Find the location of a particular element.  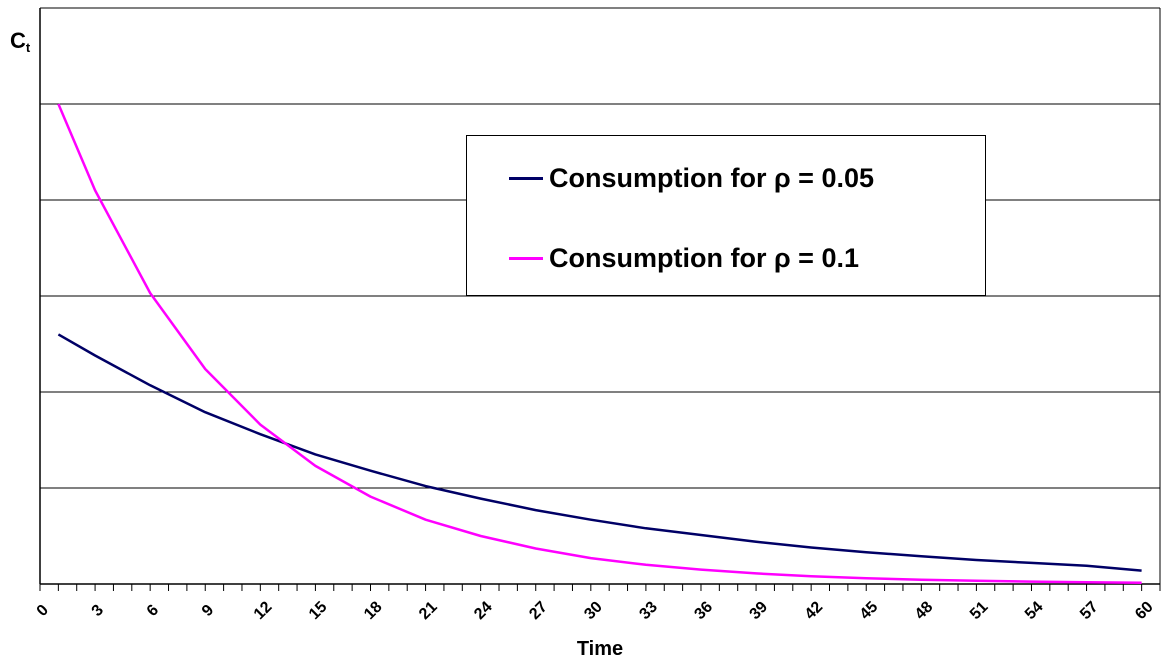

x-tick-label-60: 60 is located at coordinates (1144, 610).